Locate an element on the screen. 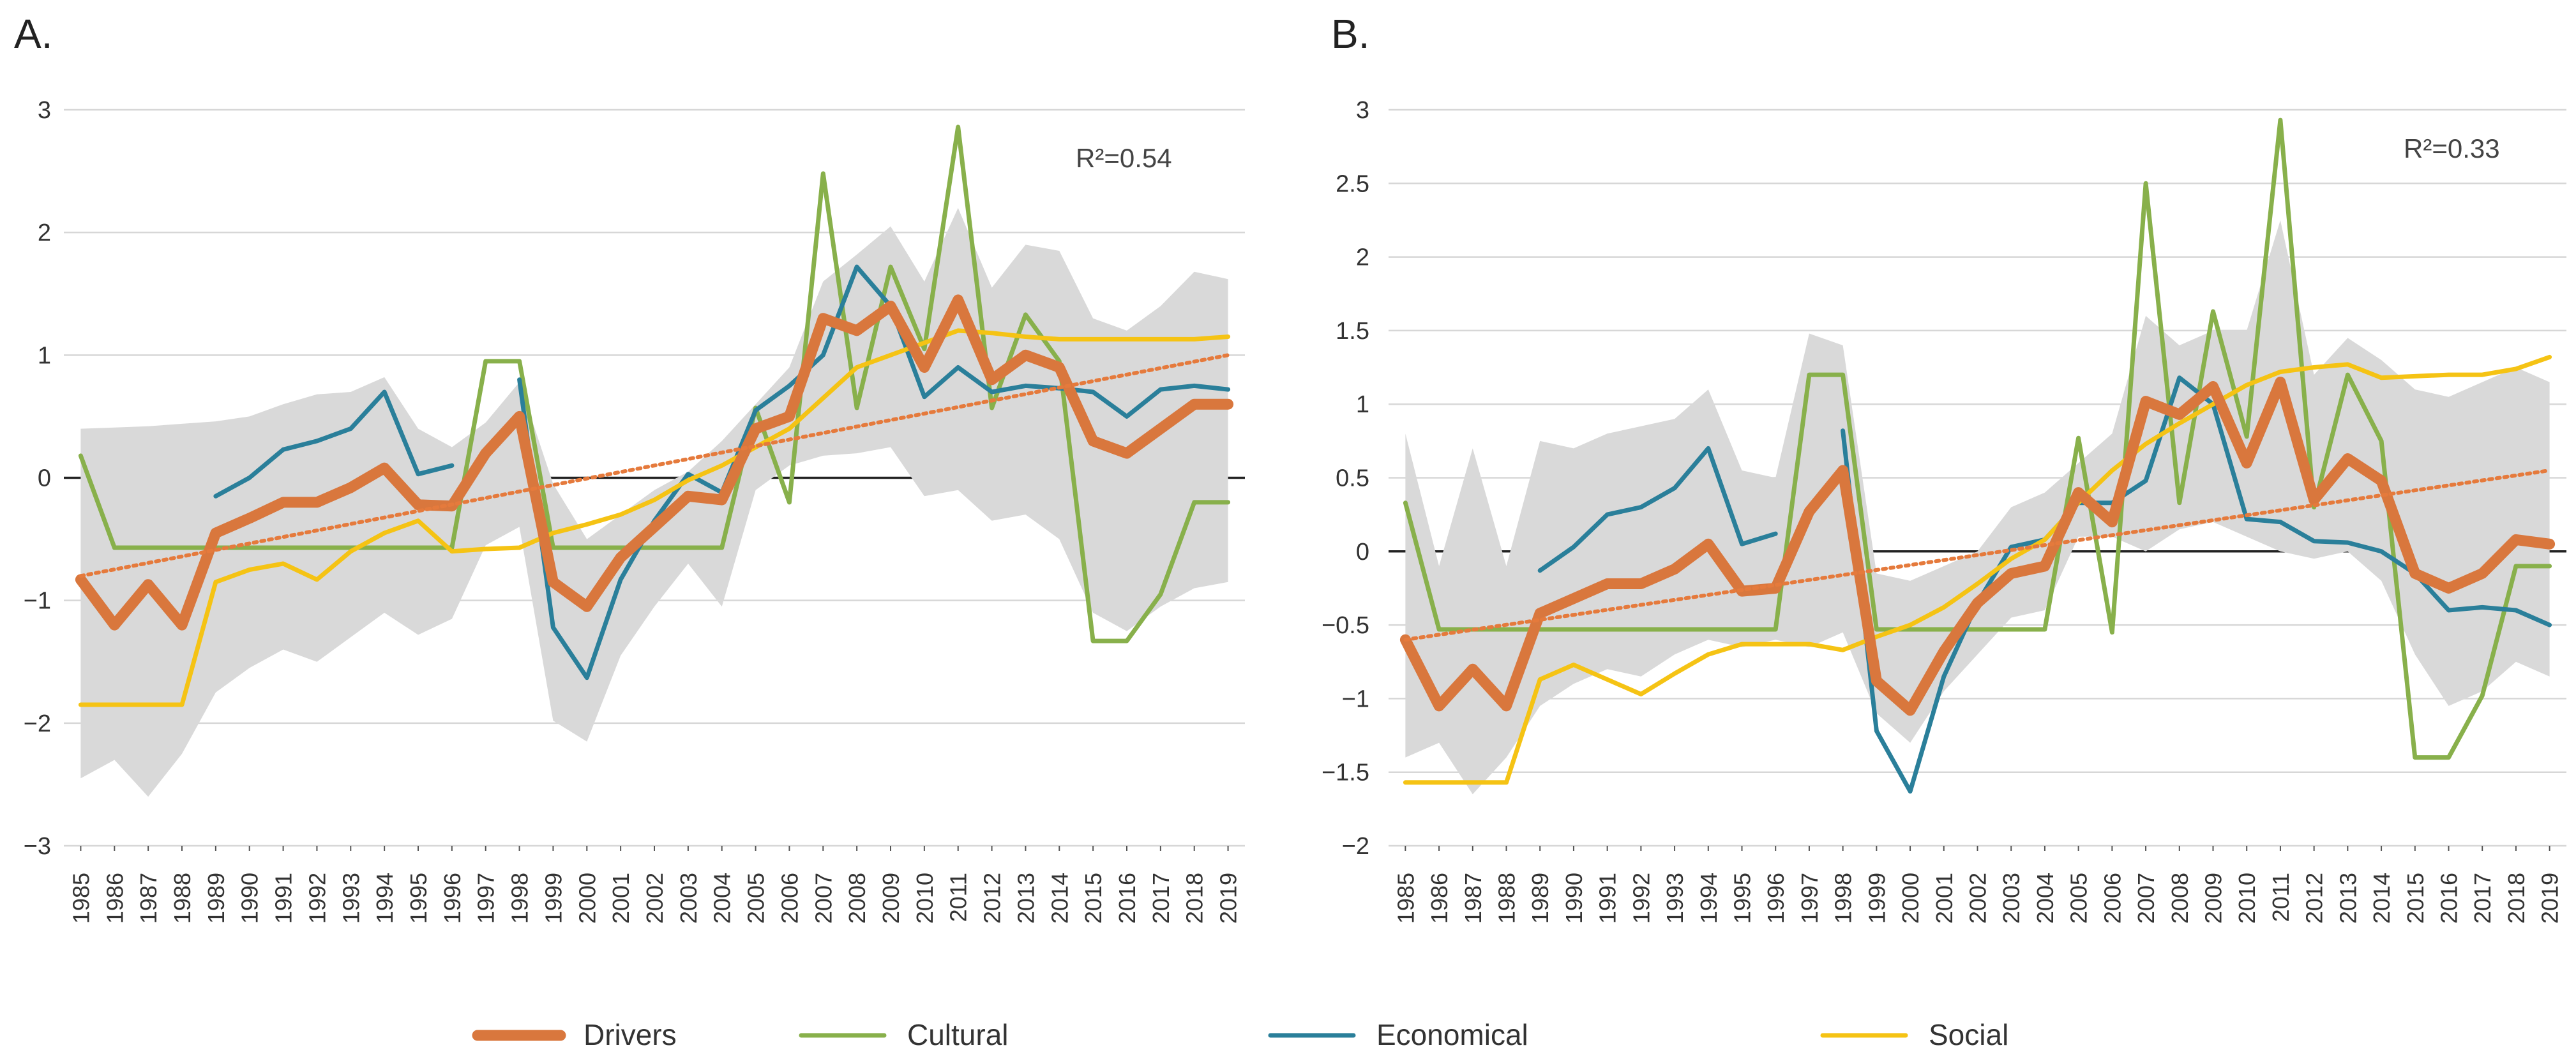  y-tick-label: 0.5 is located at coordinates (1352, 478).